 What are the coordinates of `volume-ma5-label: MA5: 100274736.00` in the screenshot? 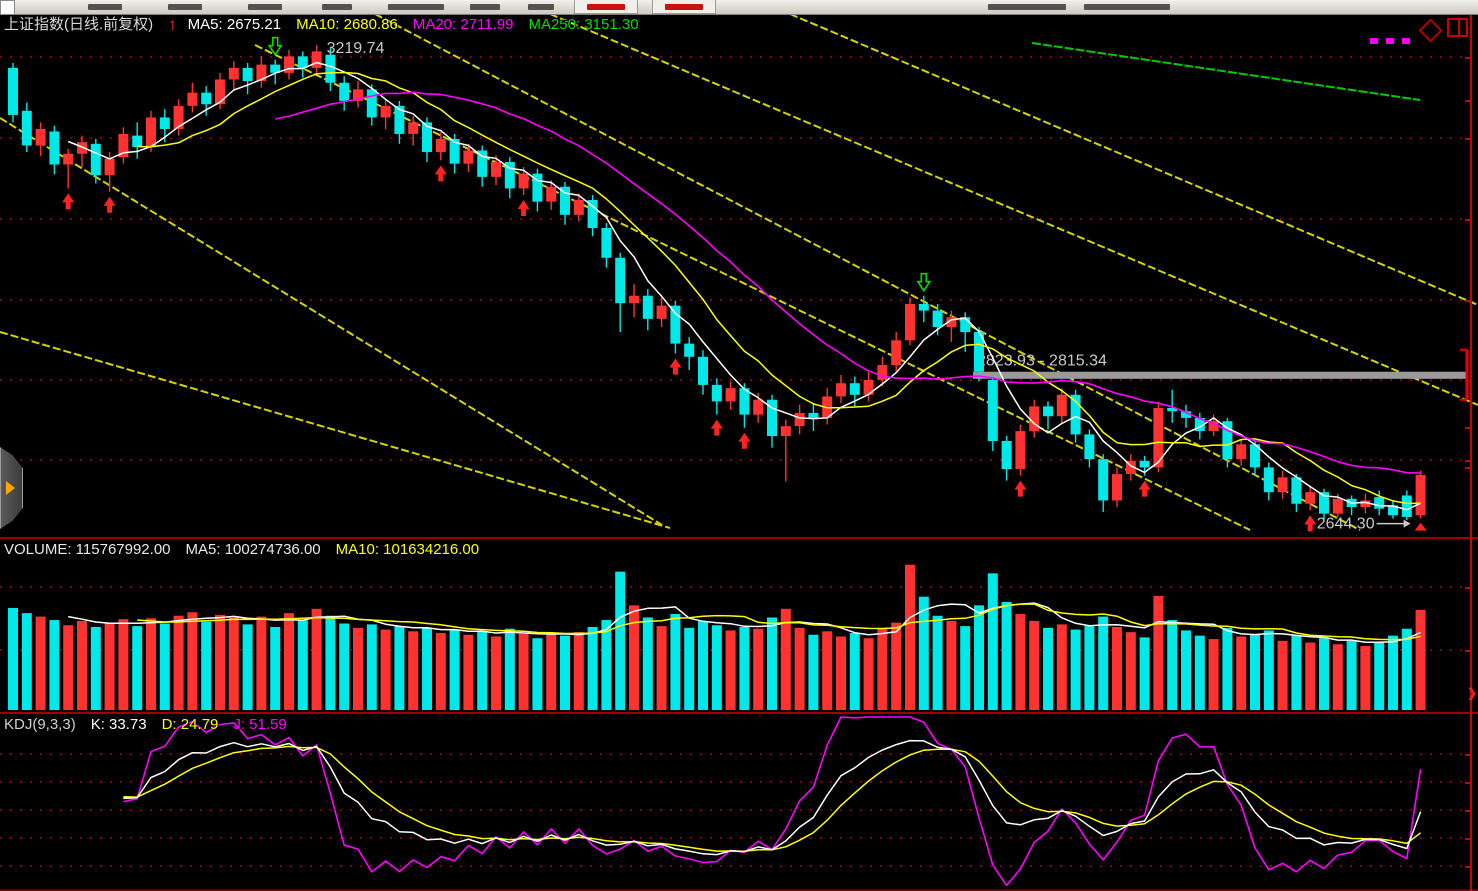 It's located at (253, 549).